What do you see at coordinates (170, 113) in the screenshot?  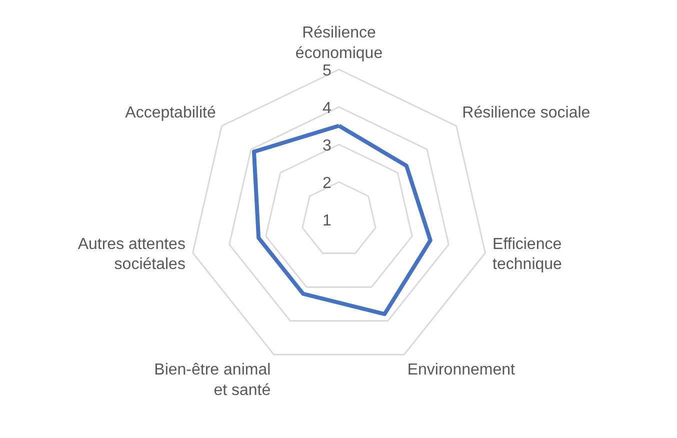 I see `spoke-label: Acceptabilité` at bounding box center [170, 113].